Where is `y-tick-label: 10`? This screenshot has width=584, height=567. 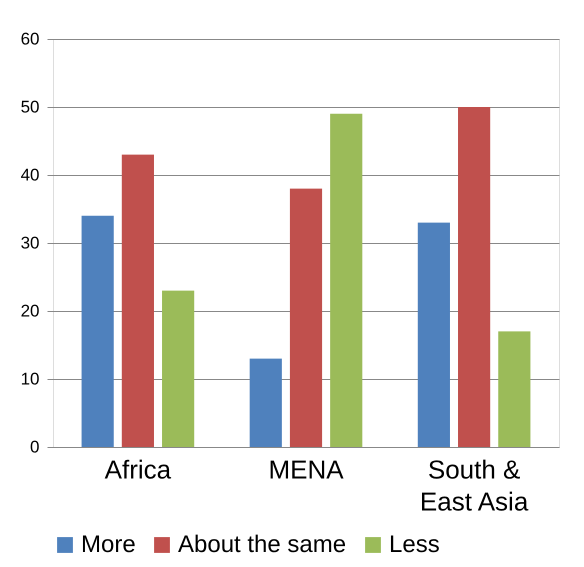
y-tick-label: 10 is located at coordinates (30, 379).